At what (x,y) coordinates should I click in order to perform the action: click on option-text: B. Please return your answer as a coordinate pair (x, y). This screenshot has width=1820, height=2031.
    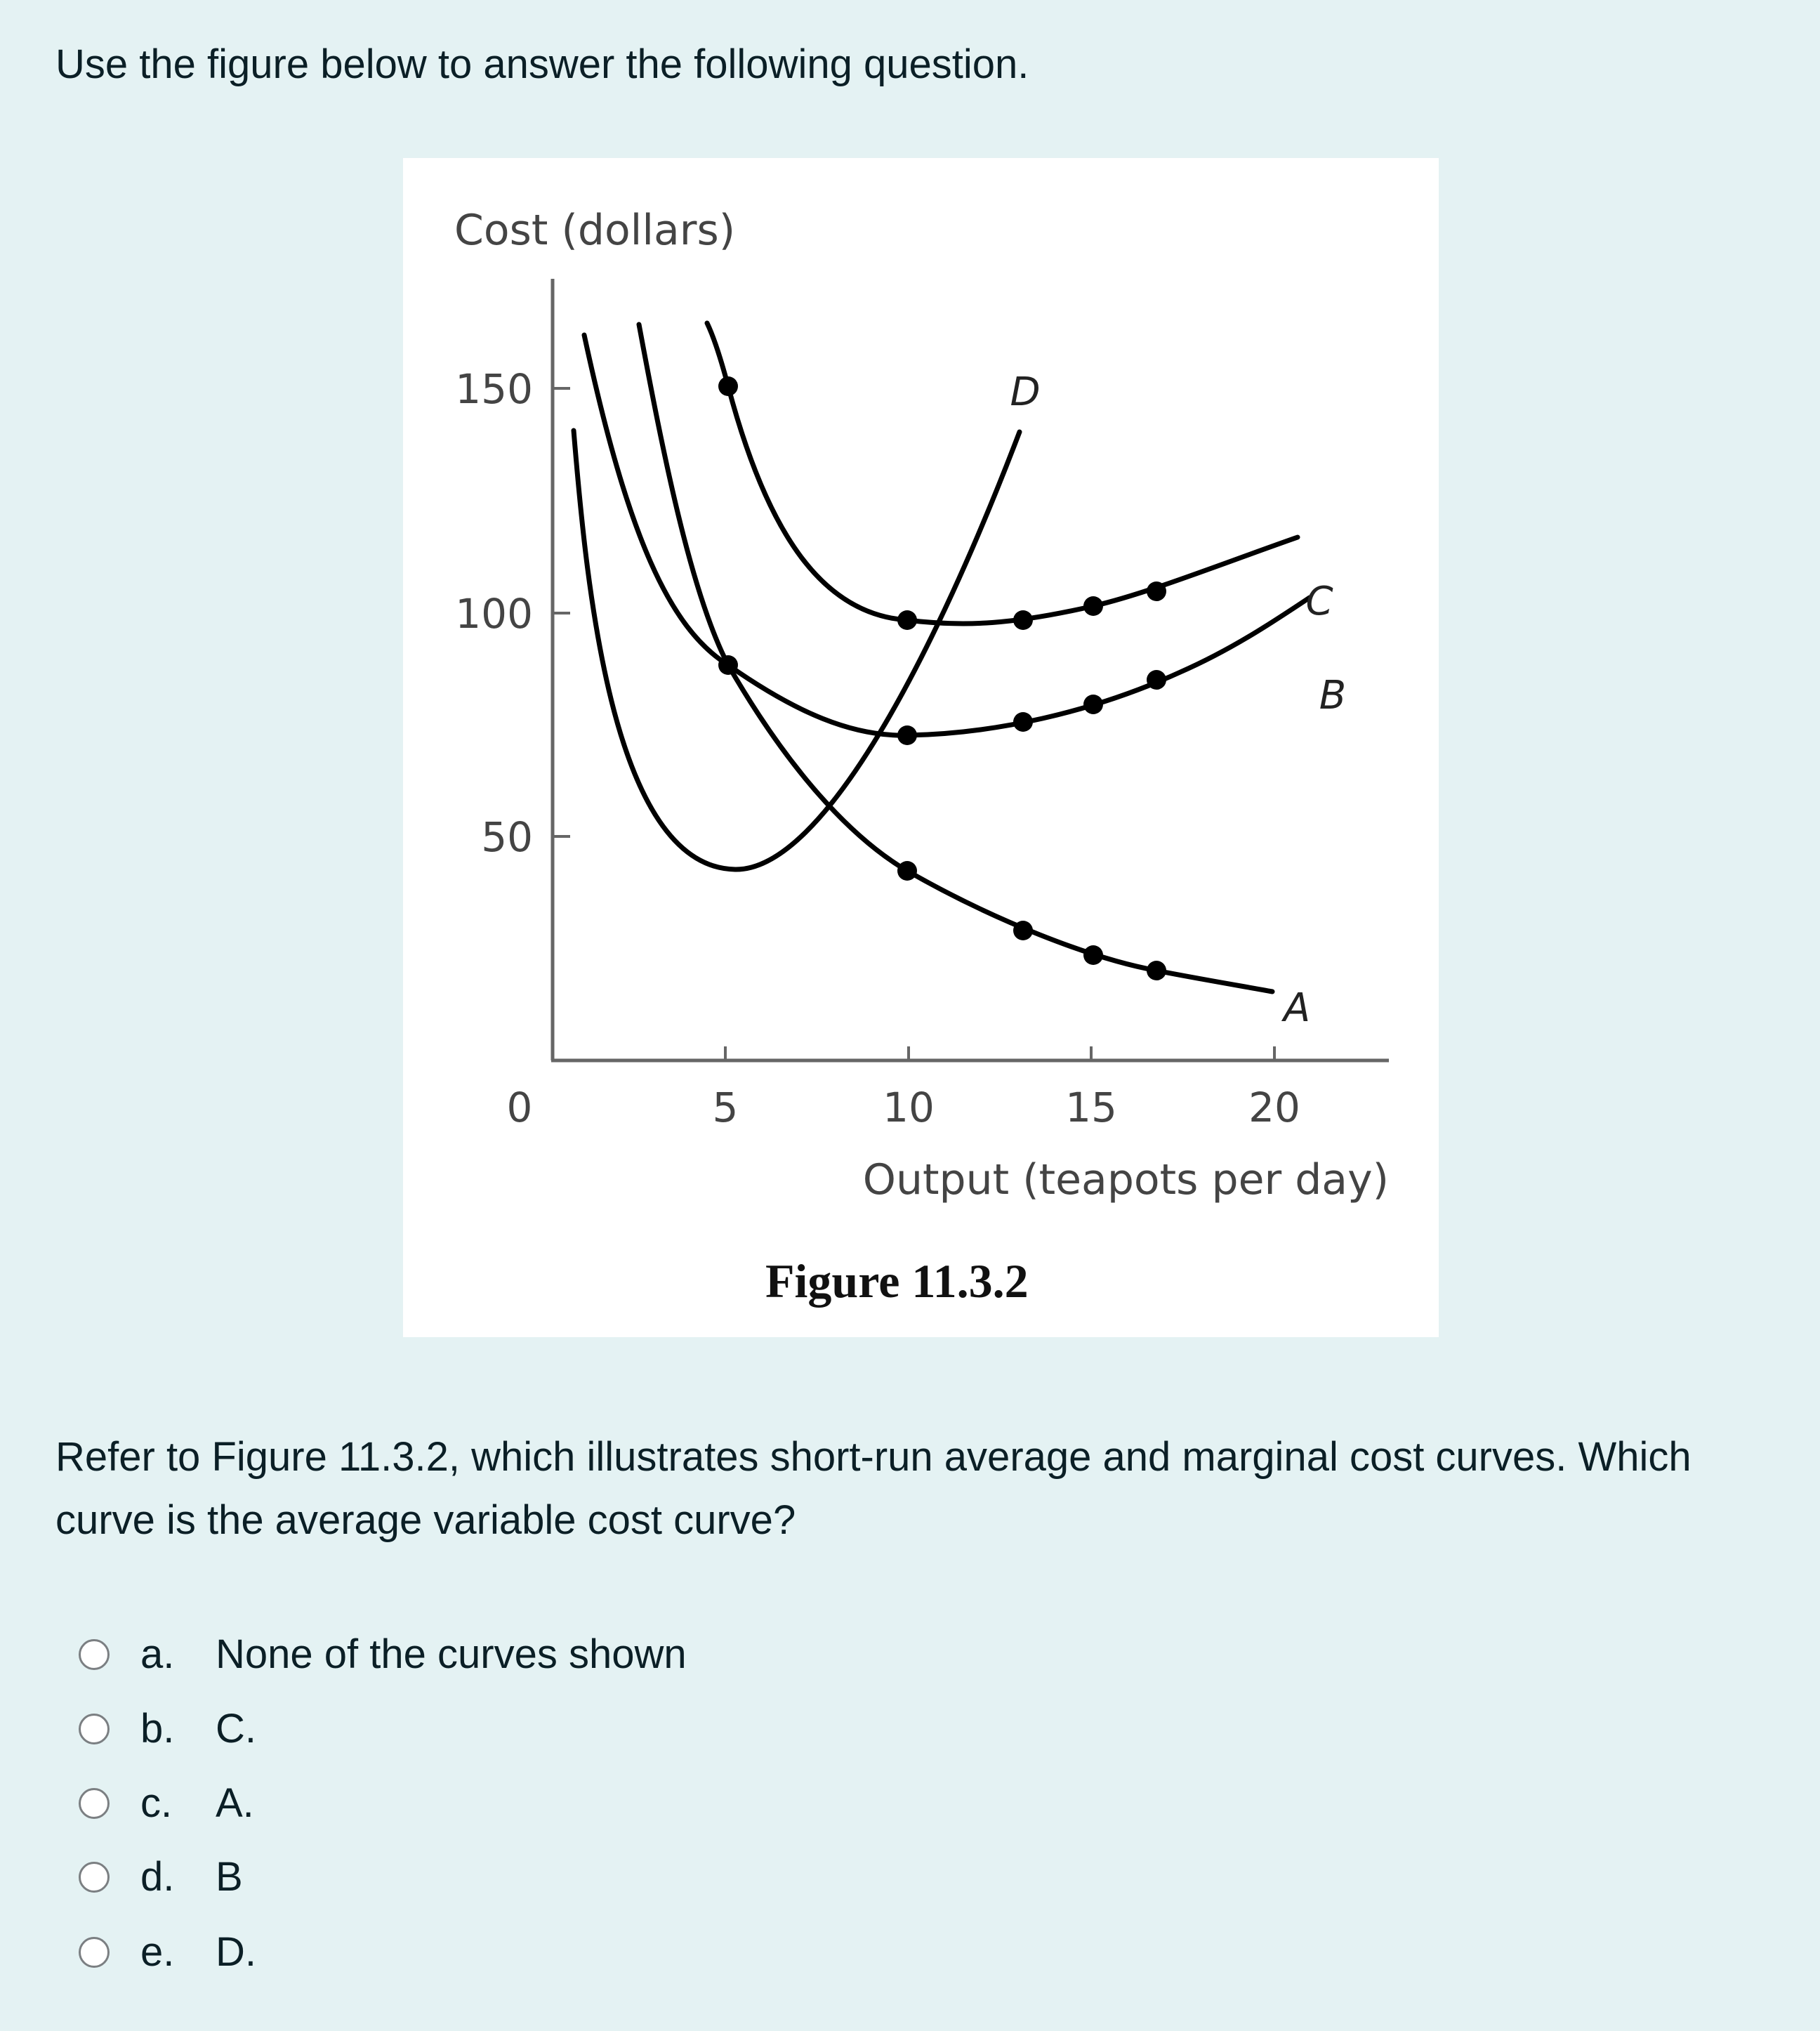
    Looking at the image, I should click on (229, 1877).